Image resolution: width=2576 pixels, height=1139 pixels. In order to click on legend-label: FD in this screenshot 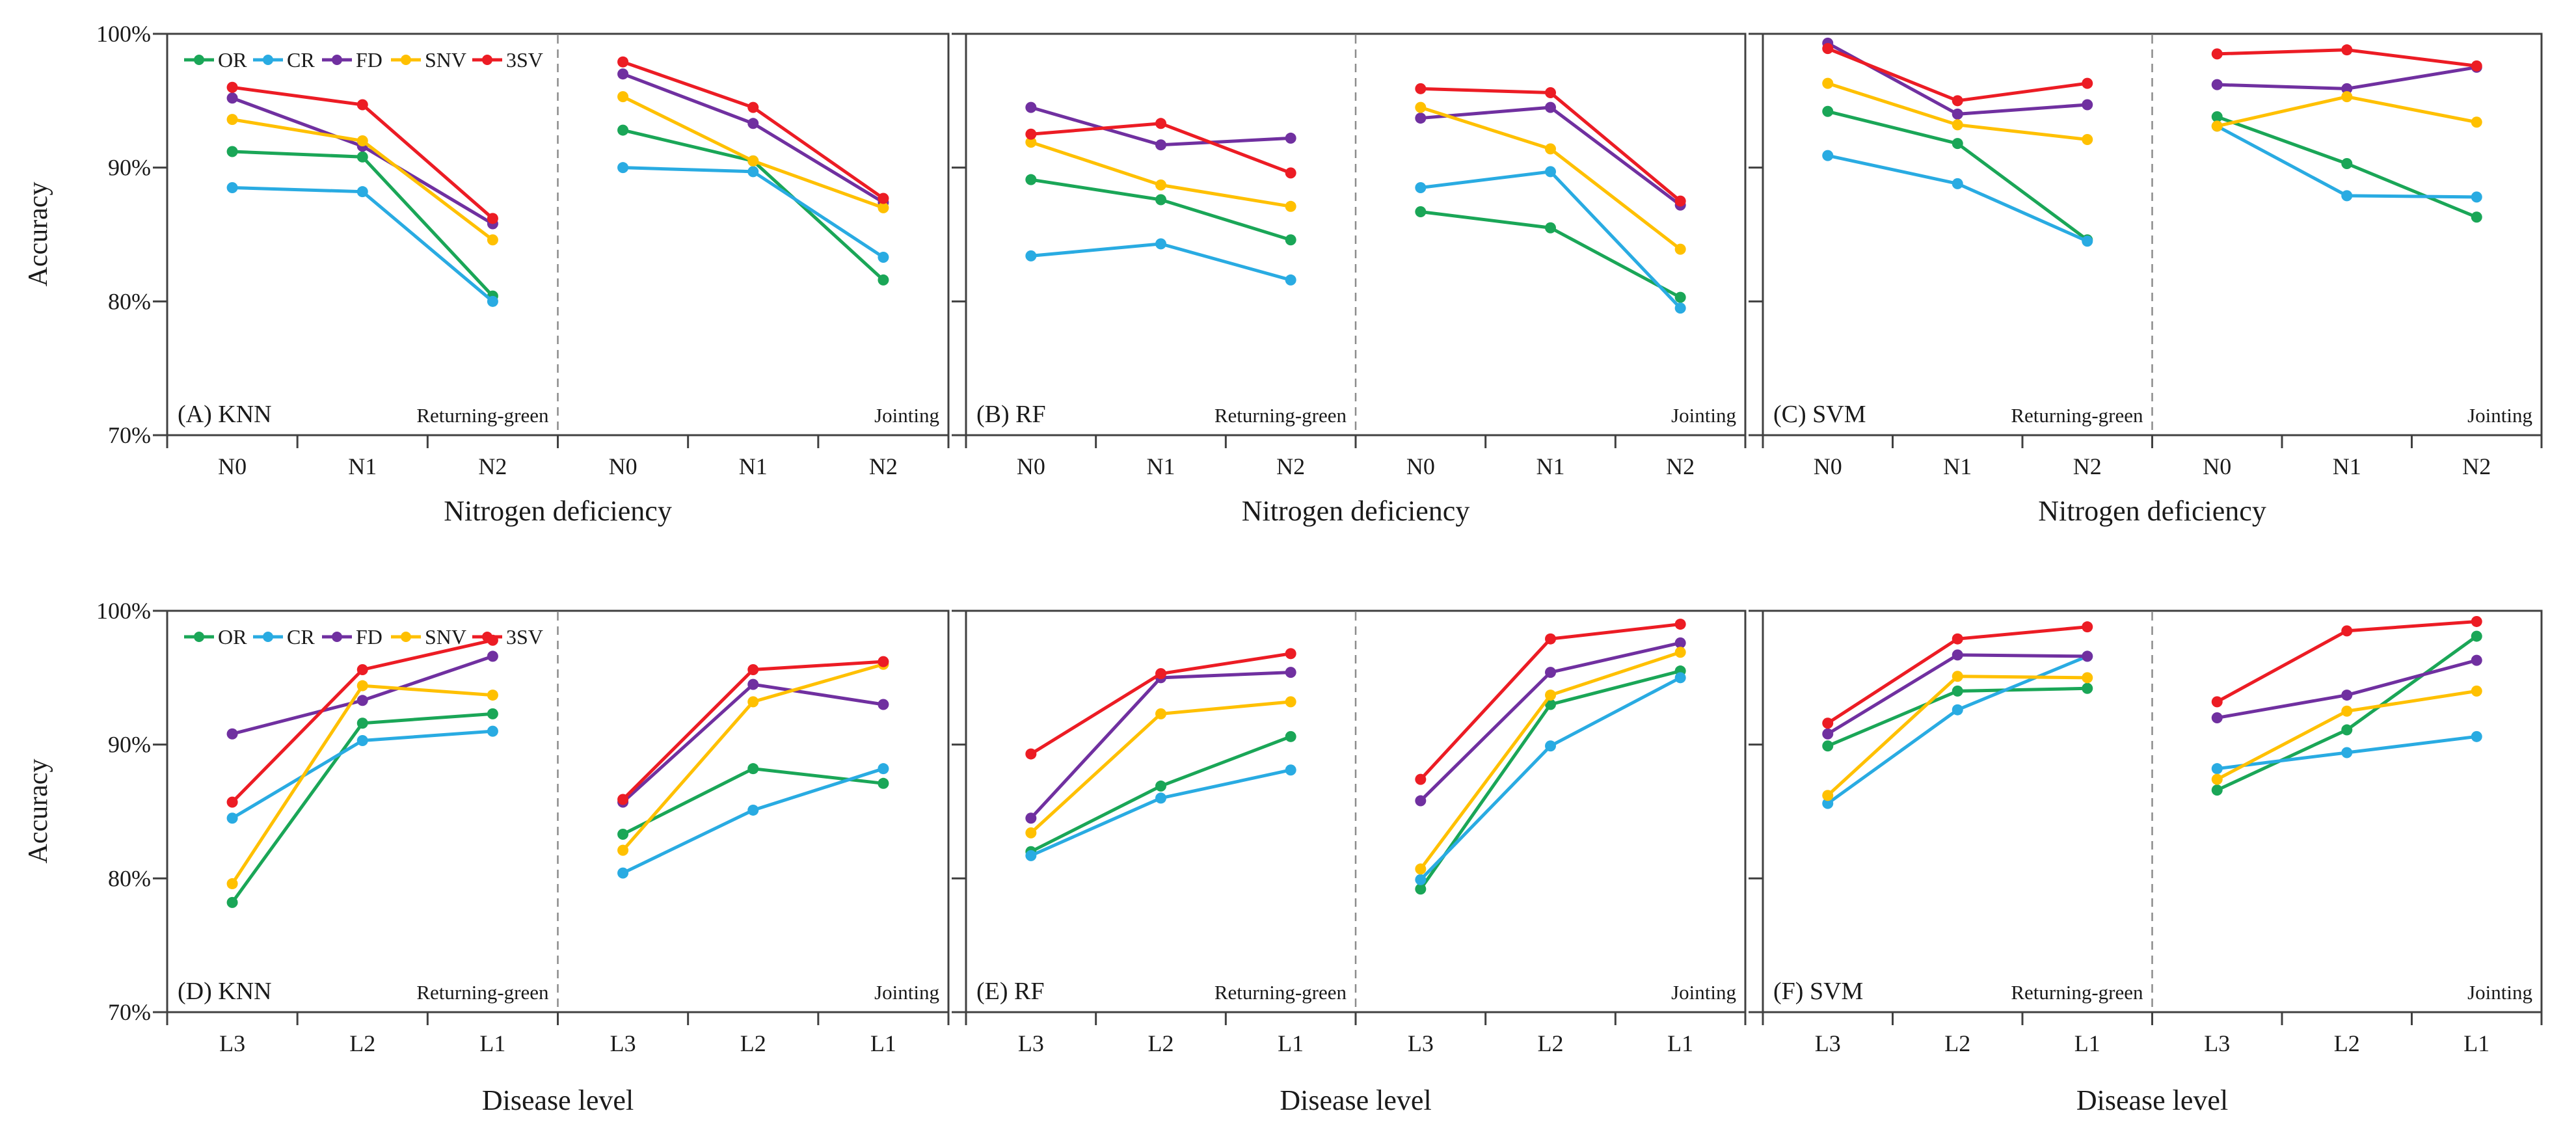, I will do `click(369, 637)`.